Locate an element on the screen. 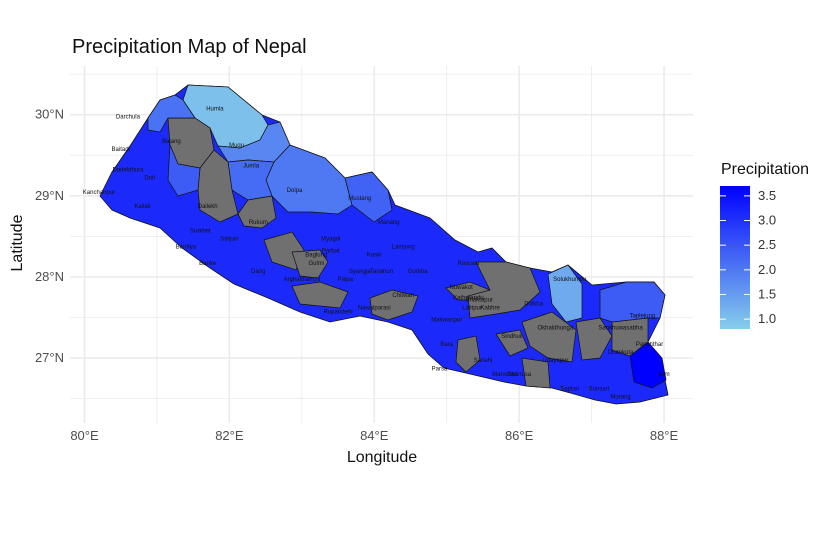 The width and height of the screenshot is (840, 552). district-label-kathmandu: Kathmandu is located at coordinates (468, 299).